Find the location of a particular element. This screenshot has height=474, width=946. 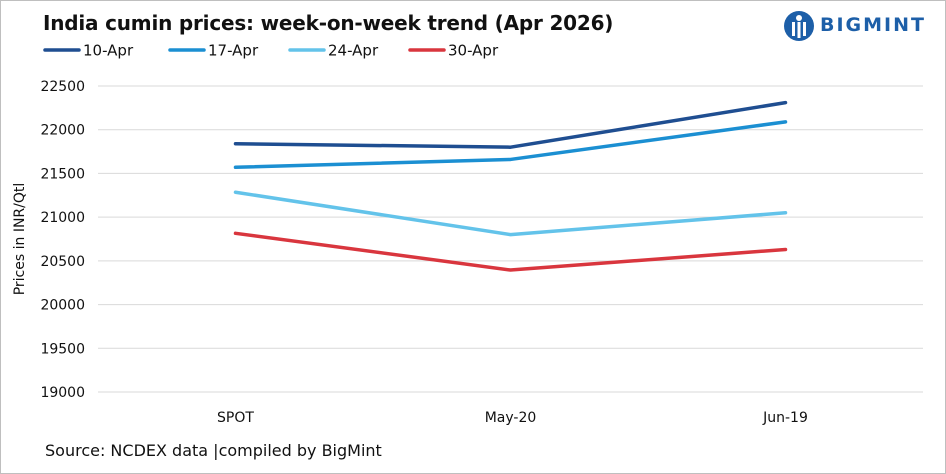

legend-label: 10-Apr is located at coordinates (108, 51).